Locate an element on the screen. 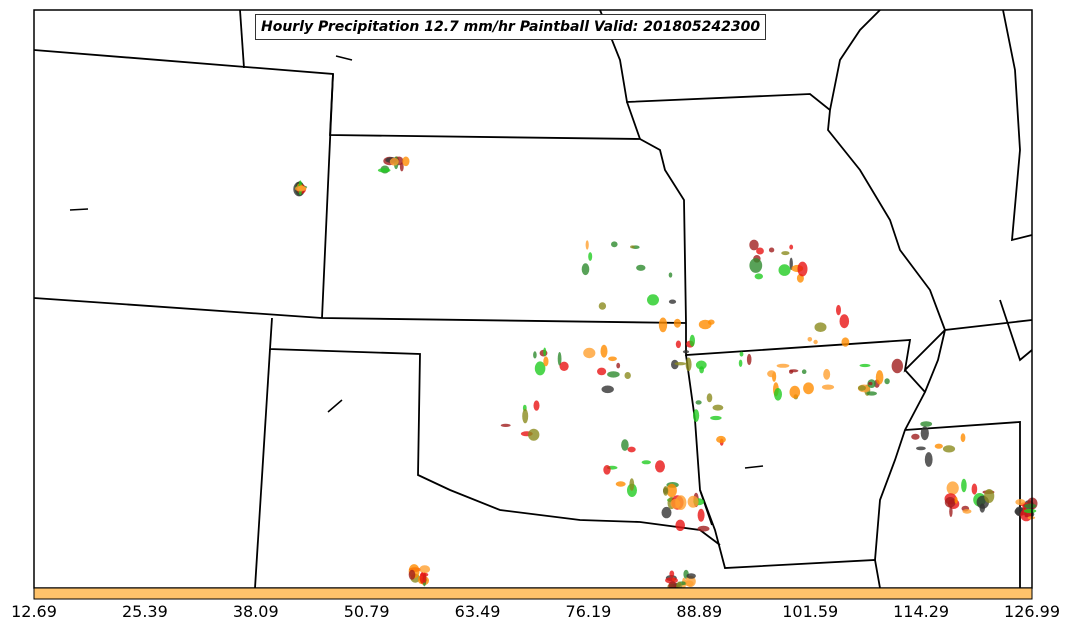  colorbar-tick-label: 25.39 is located at coordinates (144, 611).